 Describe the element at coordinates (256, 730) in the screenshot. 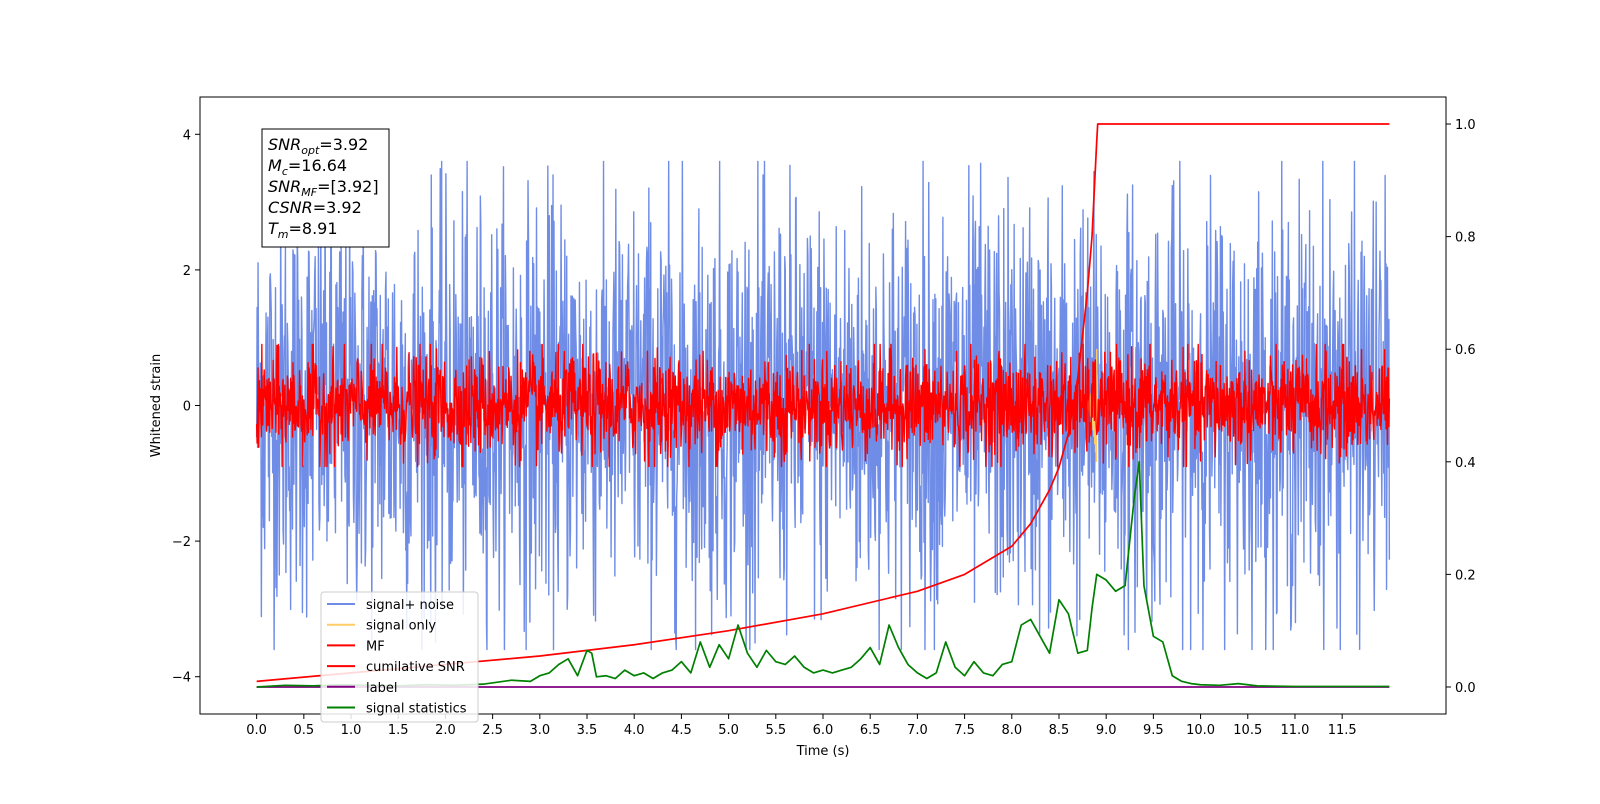

I see `x-tick-label: 0.0` at that location.